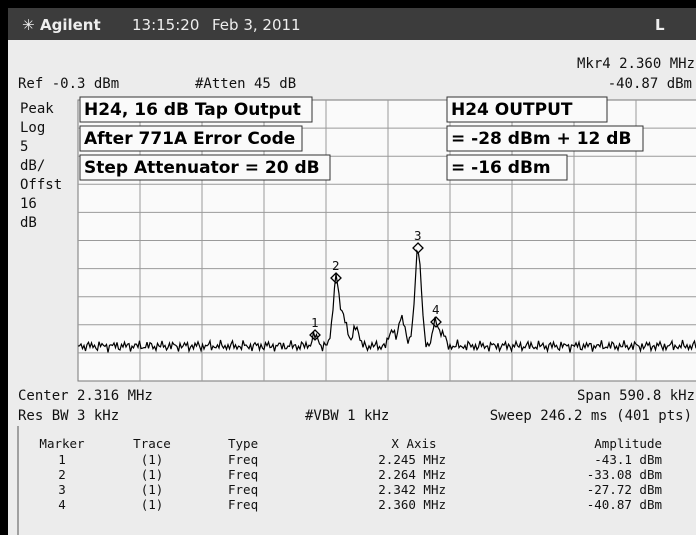 Image resolution: width=696 pixels, height=535 pixels. Describe the element at coordinates (336, 265) in the screenshot. I see `marker-label: 2` at that location.